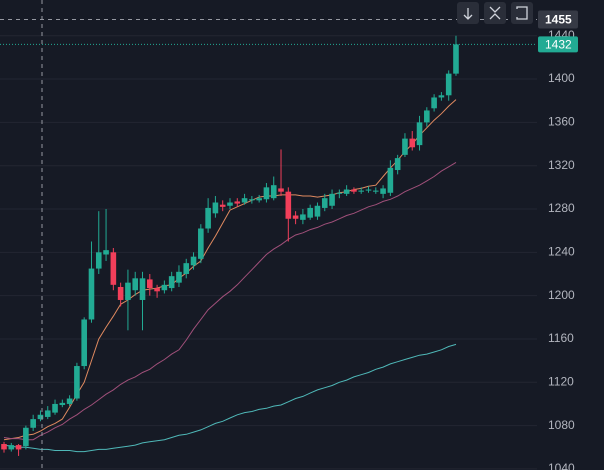 The width and height of the screenshot is (604, 470). What do you see at coordinates (561, 338) in the screenshot?
I see `y-tick-label: 1160` at bounding box center [561, 338].